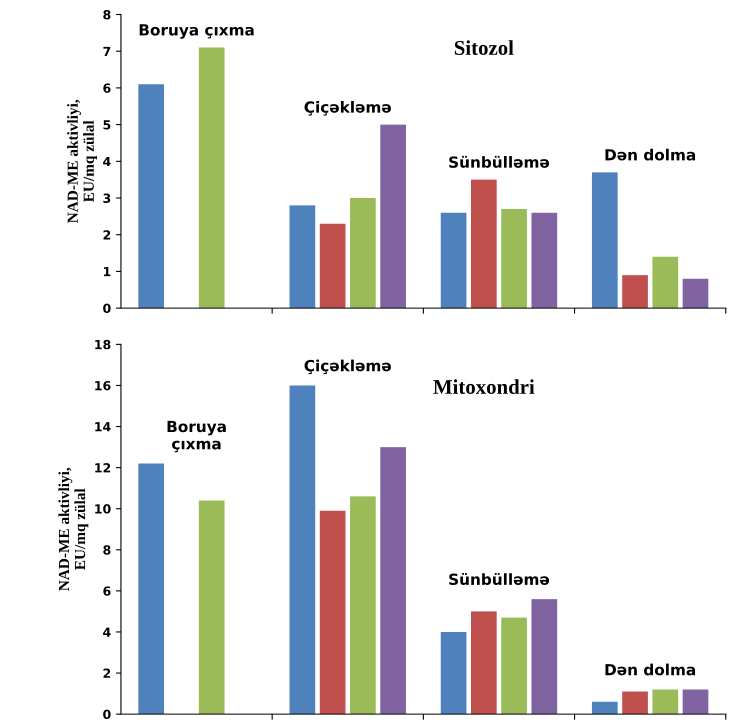 This screenshot has width=756, height=725. I want to click on y-tick-label: 7, so click(106, 51).